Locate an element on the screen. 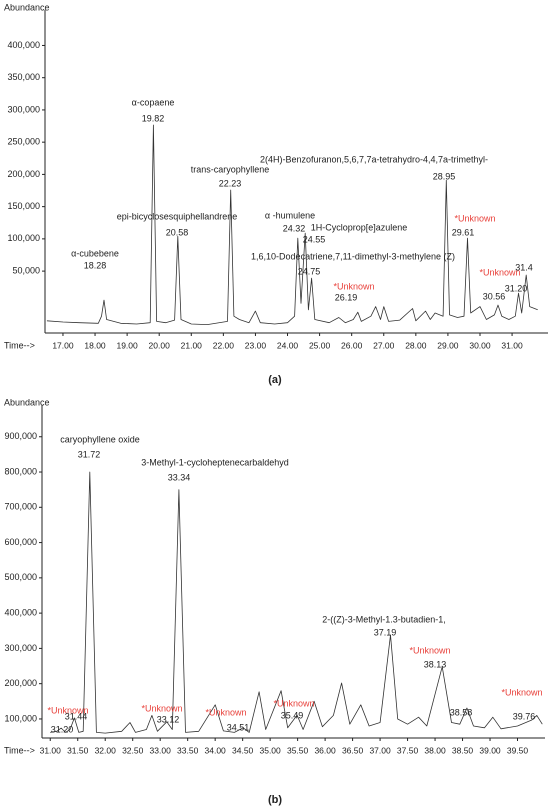 This screenshot has width=550, height=810. peak-retention-label: 20.58 is located at coordinates (177, 232).